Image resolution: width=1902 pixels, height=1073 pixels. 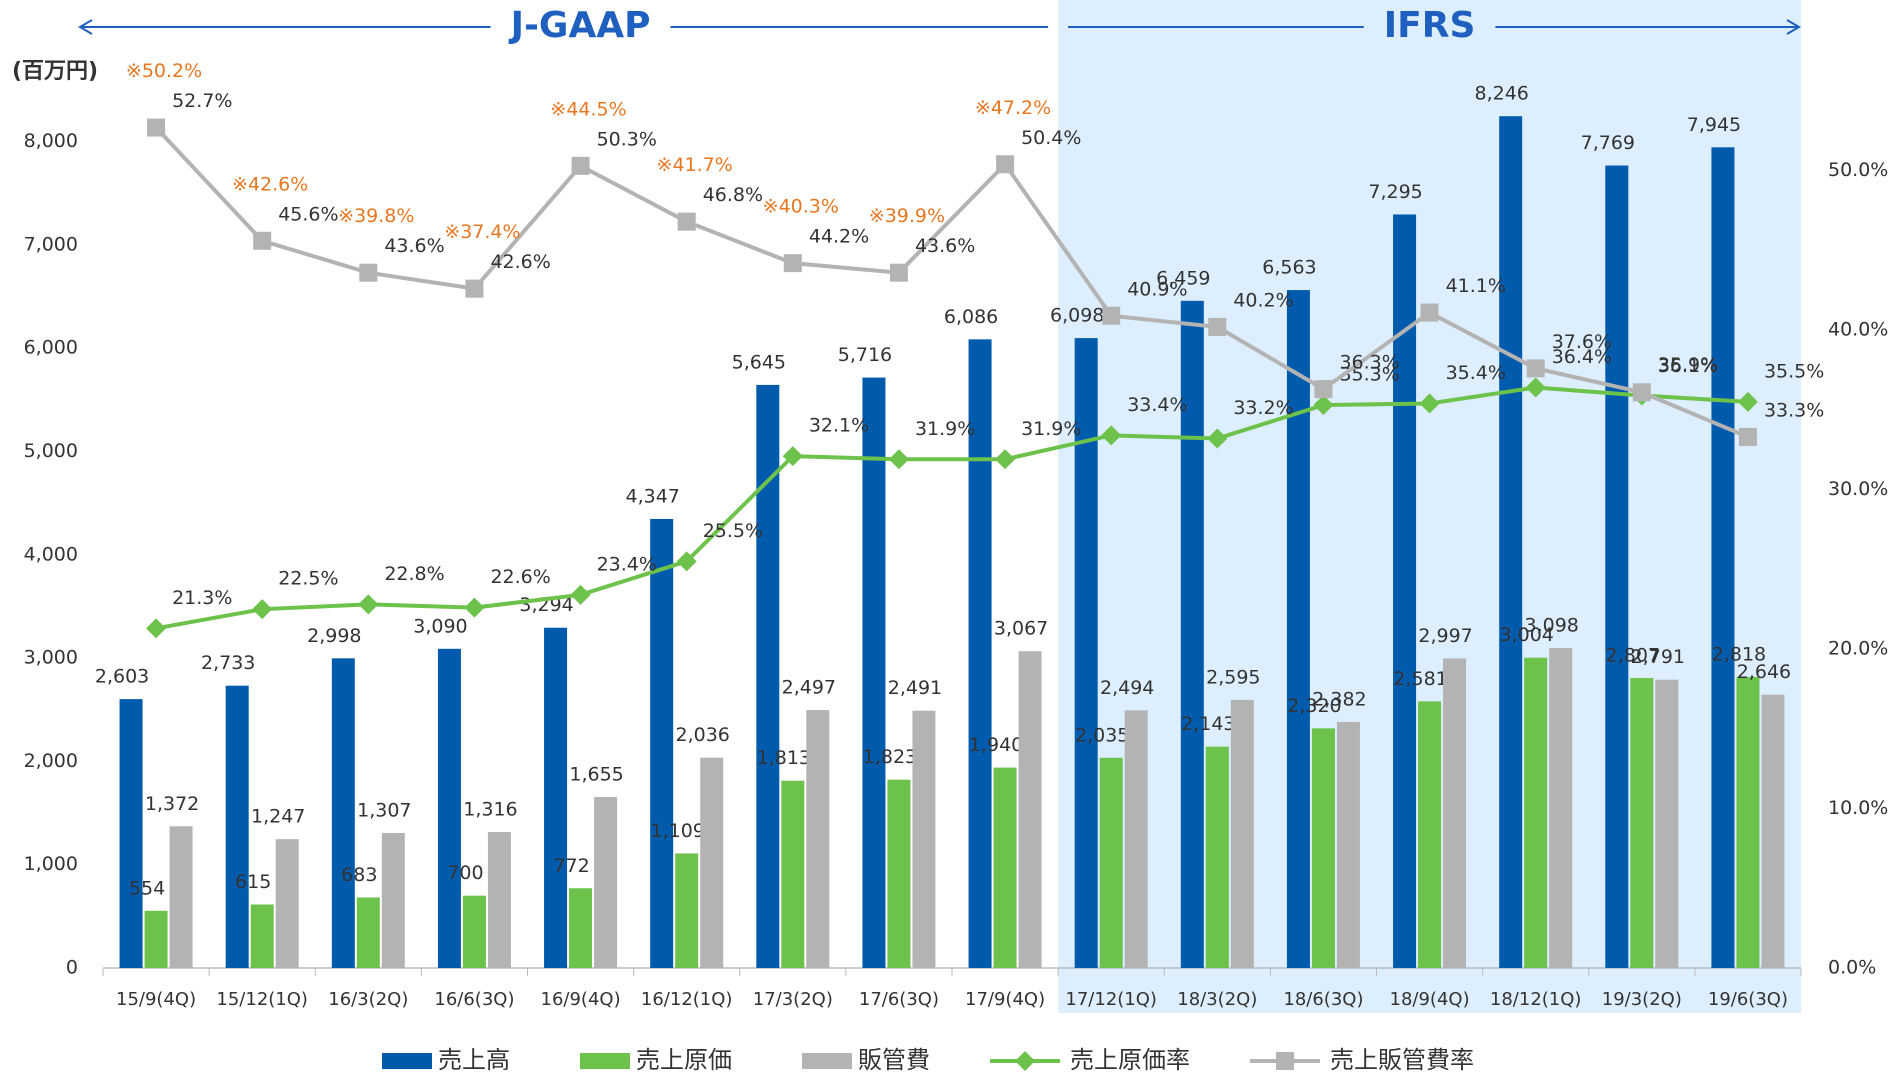 What do you see at coordinates (1551, 625) in the screenshot?
I see `bar-value-label: 3,098` at bounding box center [1551, 625].